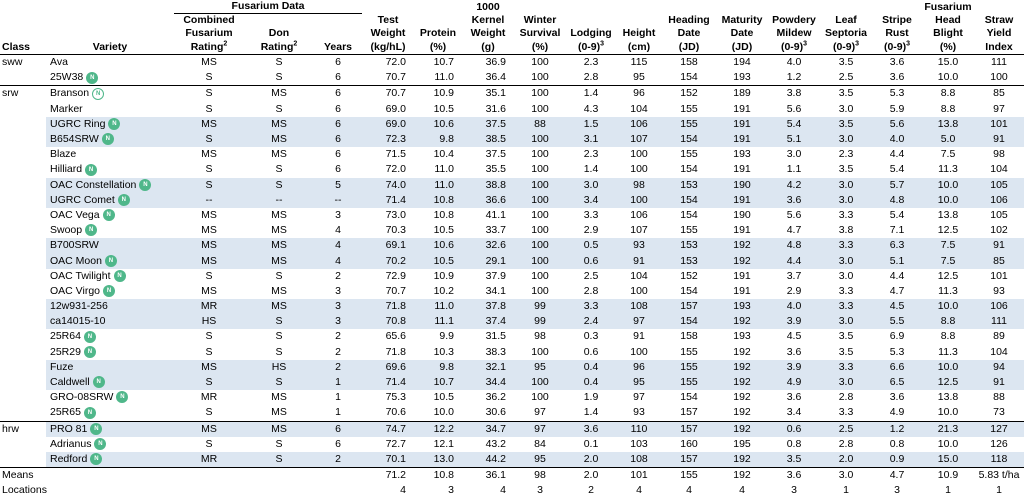 This screenshot has width=1024, height=498. Describe the element at coordinates (999, 382) in the screenshot. I see `straw-yield-index-cell: 91` at that location.